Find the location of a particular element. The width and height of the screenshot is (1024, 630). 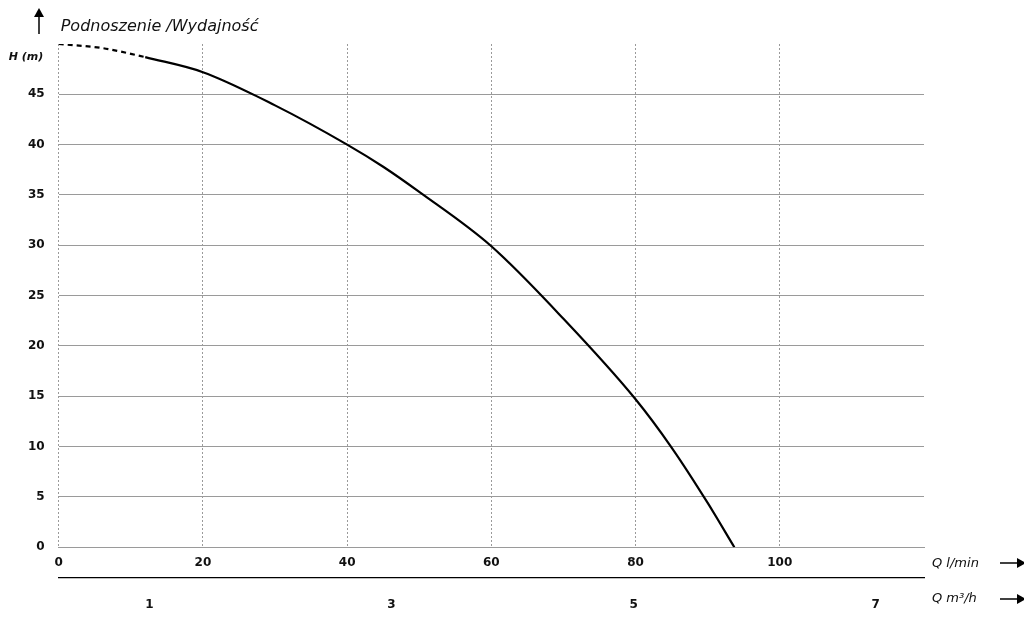

x-axis-title: Q l/min is located at coordinates (955, 563).